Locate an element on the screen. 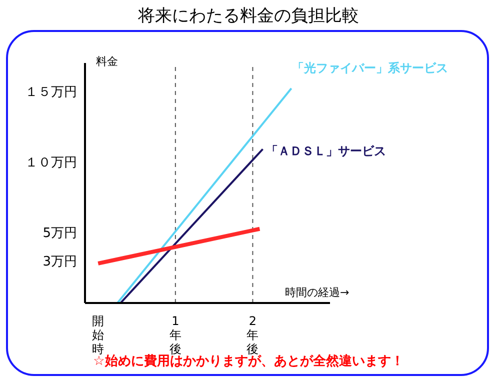  chart-title: 将来にわたる料金の負担比較 is located at coordinates (248, 16).